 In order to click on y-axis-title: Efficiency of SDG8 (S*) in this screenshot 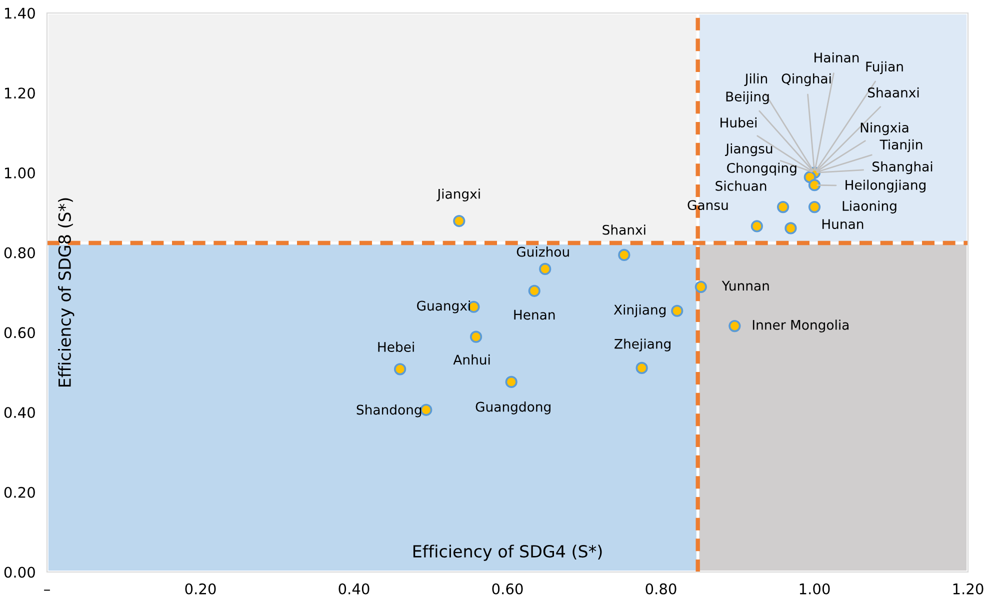, I will do `click(66, 292)`.